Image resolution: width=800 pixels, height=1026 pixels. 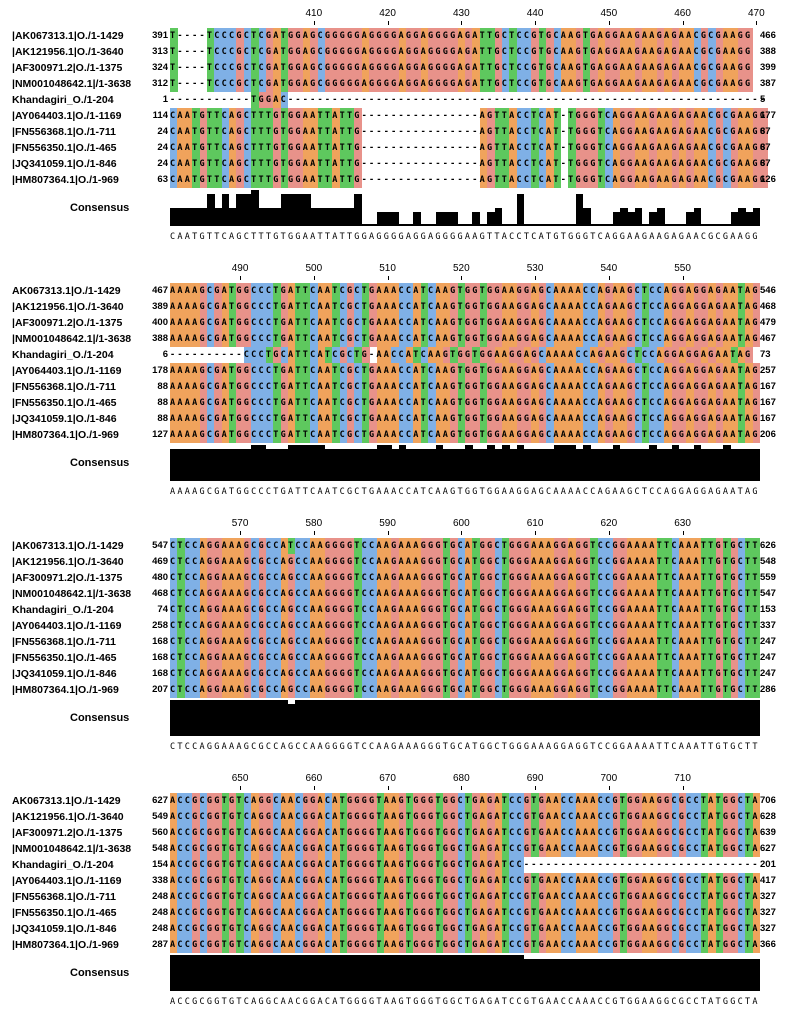 I want to click on ruler-tick-mark, so click(x=536, y=788).